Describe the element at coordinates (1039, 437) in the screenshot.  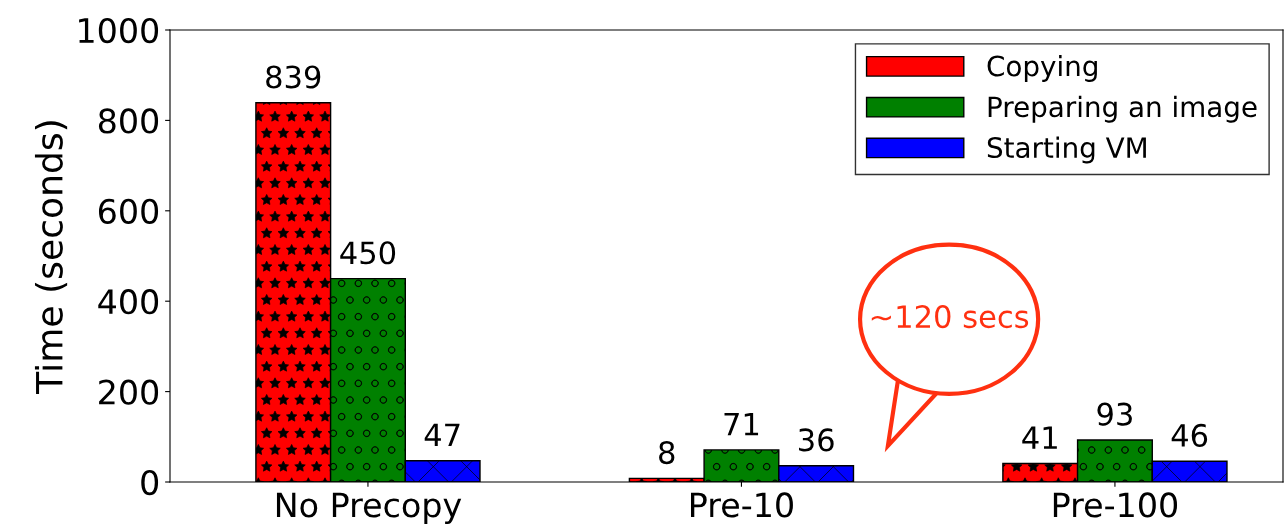
I see `data-label: 41` at that location.